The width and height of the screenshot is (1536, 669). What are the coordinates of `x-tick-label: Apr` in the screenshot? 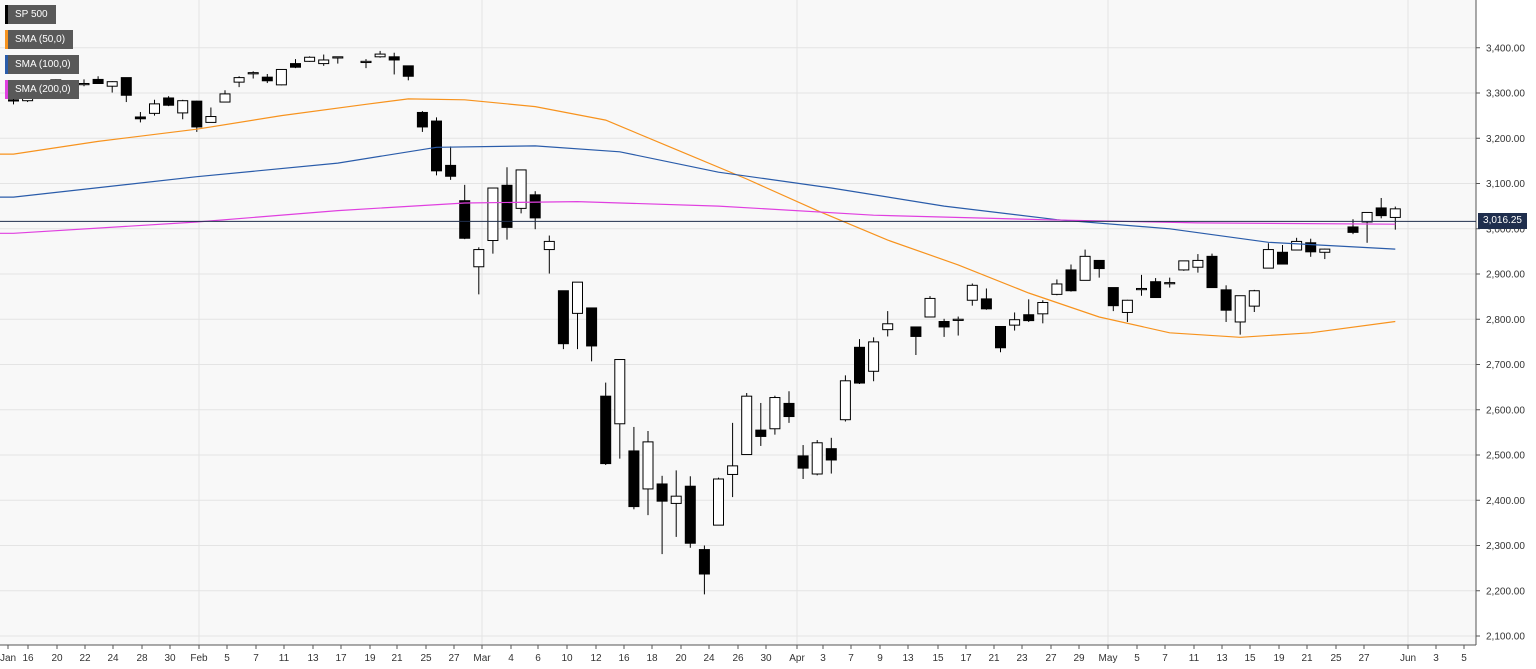 It's located at (797, 658).